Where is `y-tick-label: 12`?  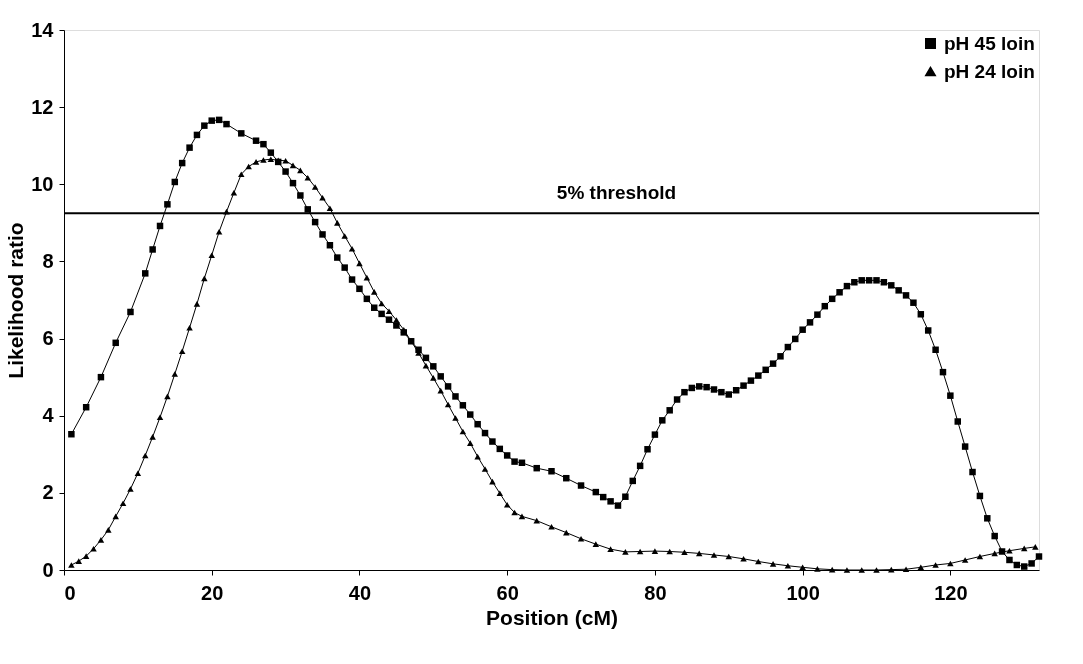
y-tick-label: 12 is located at coordinates (42, 106).